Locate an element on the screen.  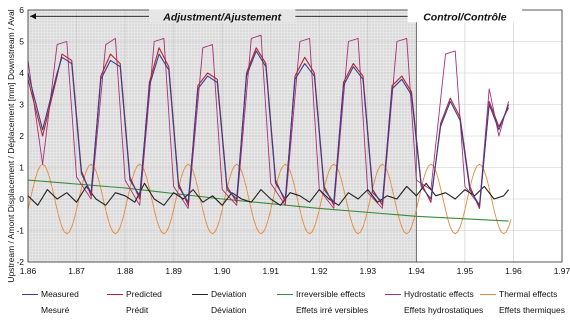
legend-label: Hydrostatic effects is located at coordinates (439, 294).